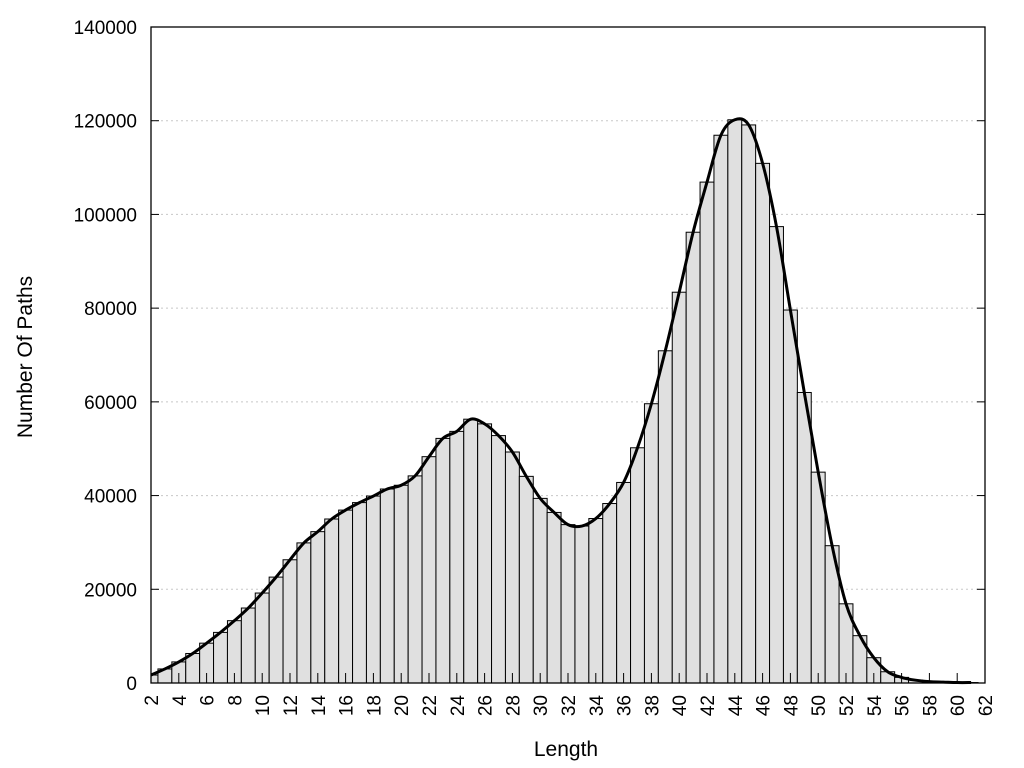 This screenshot has height=768, width=1024. Describe the element at coordinates (347, 705) in the screenshot. I see `x-tick-label: 16` at that location.